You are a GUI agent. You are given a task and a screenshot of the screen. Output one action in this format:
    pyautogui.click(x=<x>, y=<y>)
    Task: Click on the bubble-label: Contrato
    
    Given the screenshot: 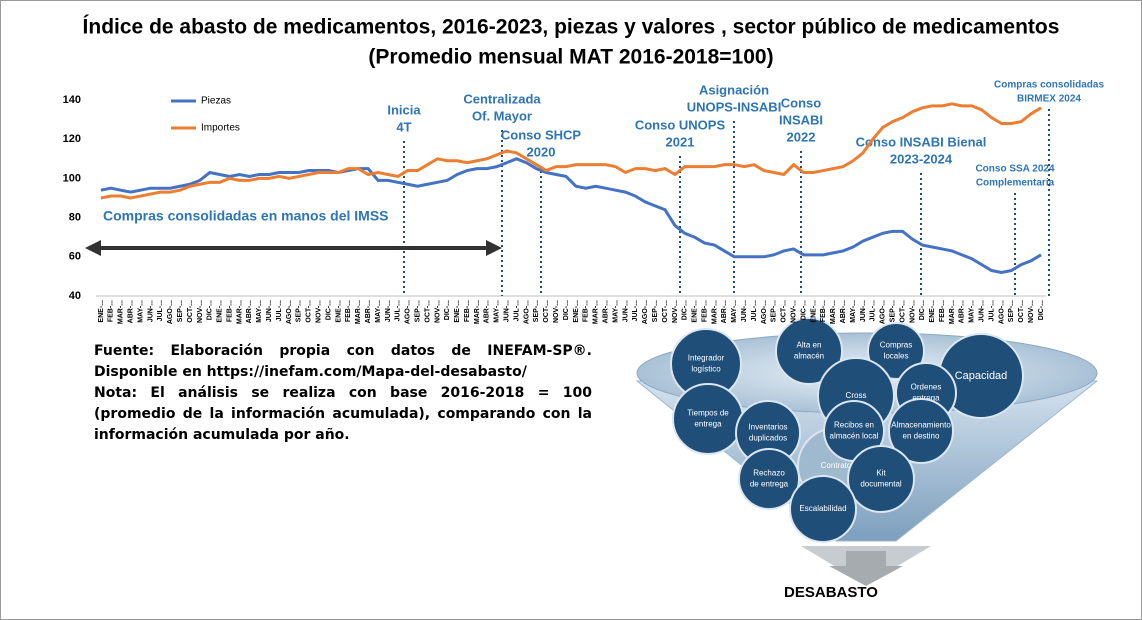 What is the action you would take?
    pyautogui.click(x=836, y=465)
    